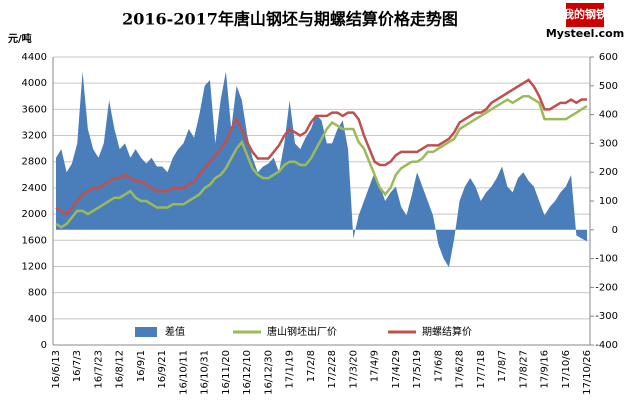 Image resolution: width=640 pixels, height=412 pixels. I want to click on y-tick-label: 3600, so click(34, 109).